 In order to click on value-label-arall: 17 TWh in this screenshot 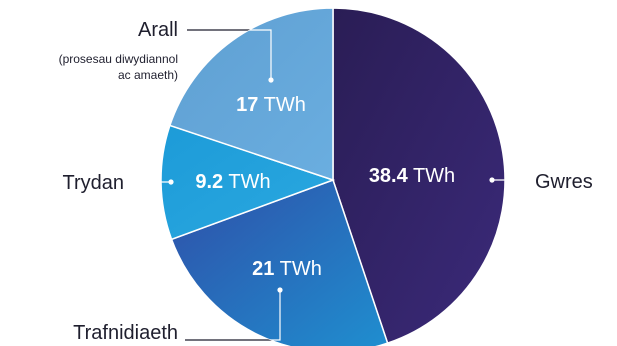, I will do `click(271, 105)`.